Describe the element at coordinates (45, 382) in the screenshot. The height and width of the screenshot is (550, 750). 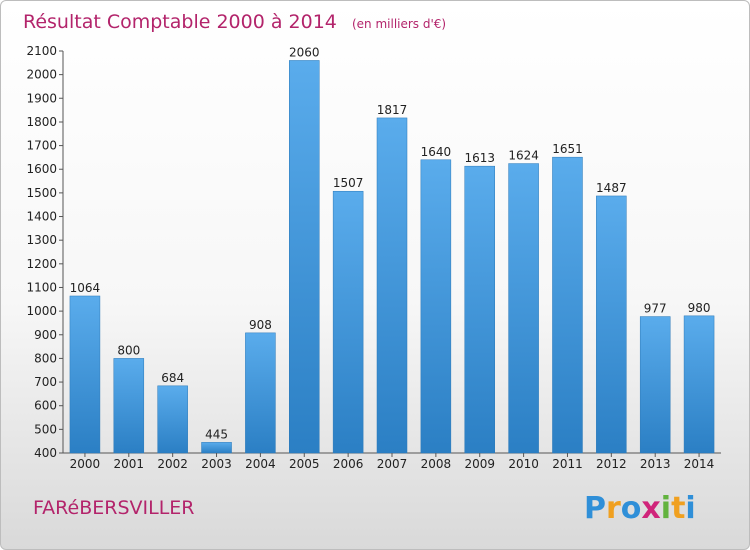
I see `y-tick-label: 700` at that location.